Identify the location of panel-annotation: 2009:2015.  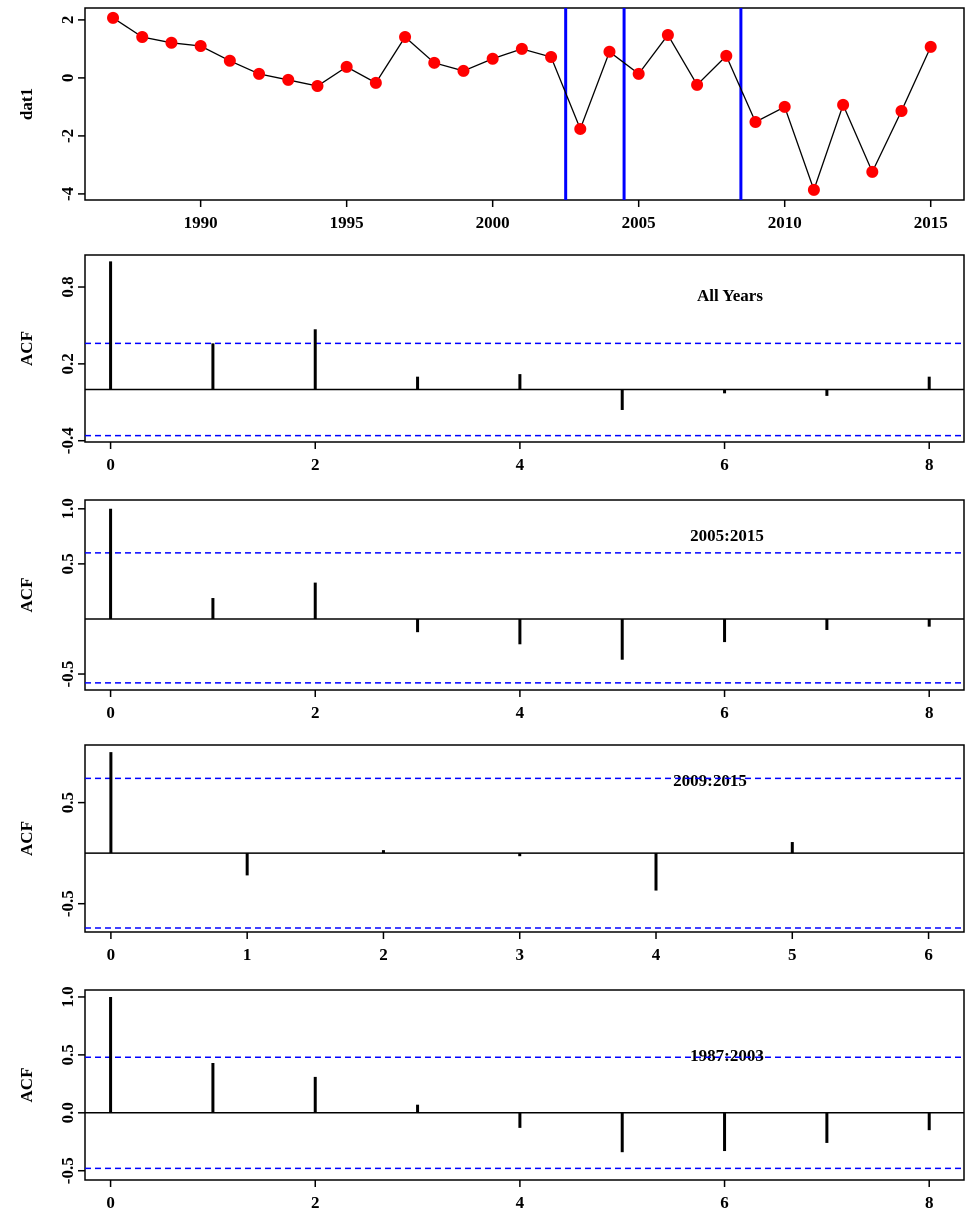
(710, 780).